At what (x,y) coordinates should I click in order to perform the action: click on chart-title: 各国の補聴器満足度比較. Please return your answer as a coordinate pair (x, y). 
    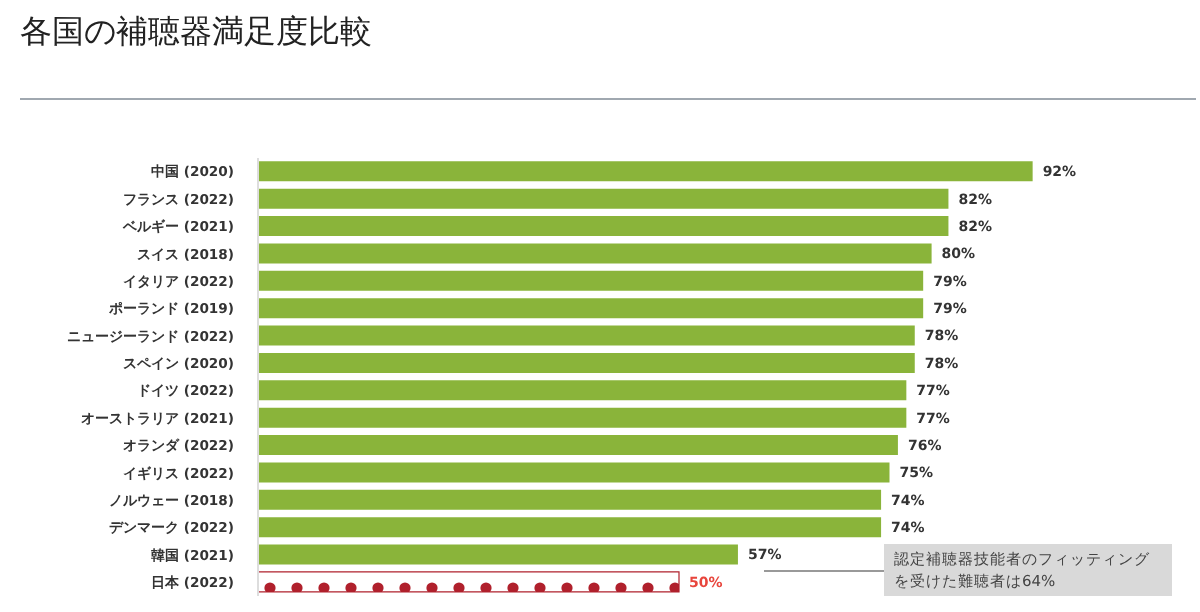
    Looking at the image, I should click on (196, 33).